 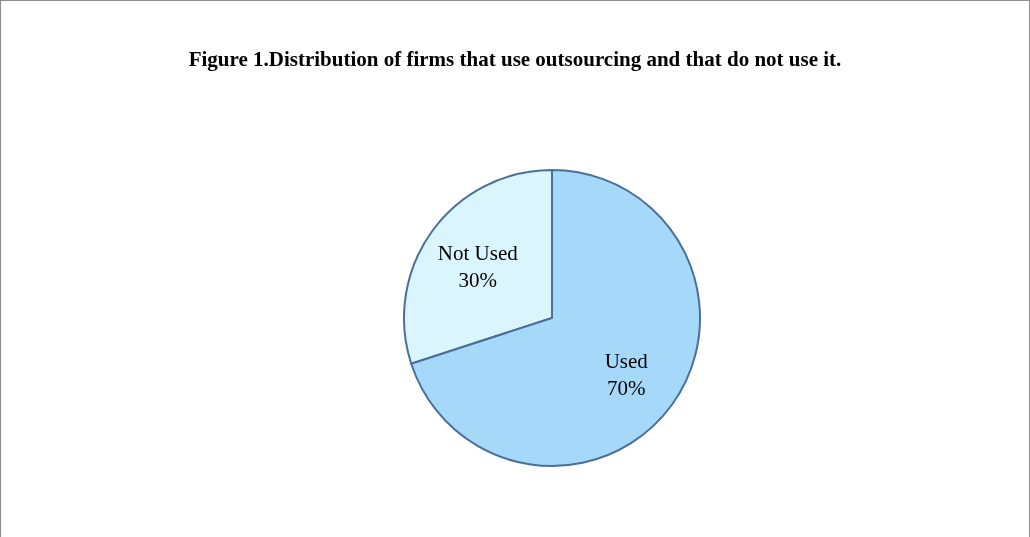 What do you see at coordinates (626, 387) in the screenshot?
I see `data-label: 70%` at bounding box center [626, 387].